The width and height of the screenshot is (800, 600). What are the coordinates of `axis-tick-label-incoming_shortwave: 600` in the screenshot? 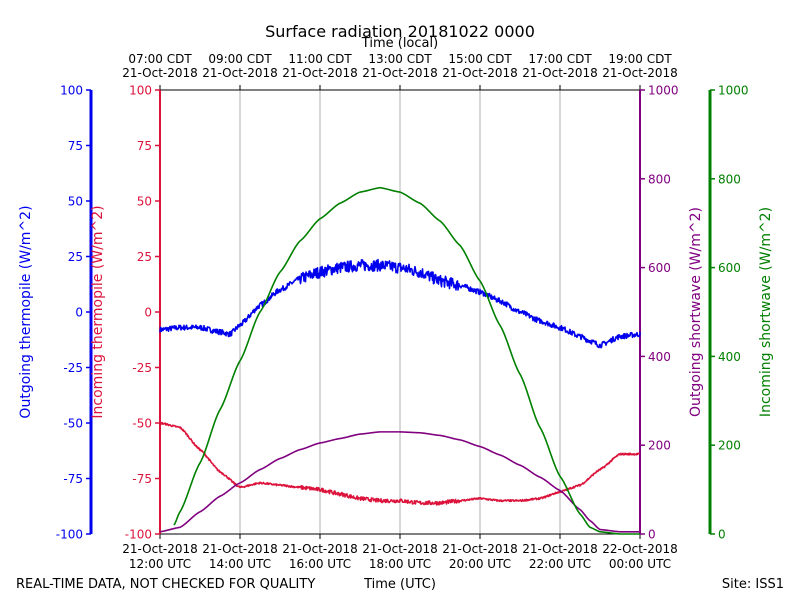 It's located at (729, 268).